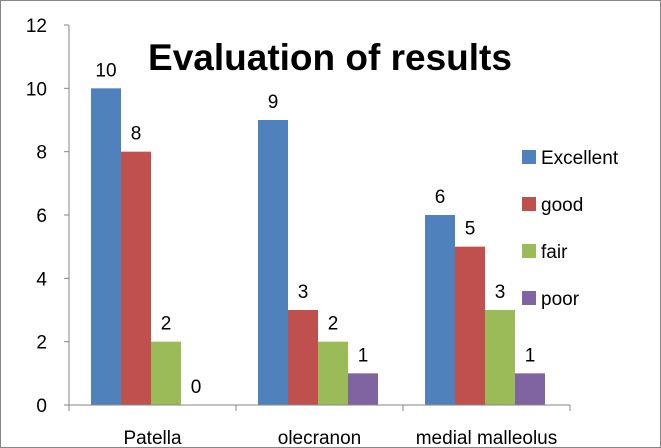 The height and width of the screenshot is (448, 661). Describe the element at coordinates (529, 157) in the screenshot. I see `legend-swatch-excellent` at that location.